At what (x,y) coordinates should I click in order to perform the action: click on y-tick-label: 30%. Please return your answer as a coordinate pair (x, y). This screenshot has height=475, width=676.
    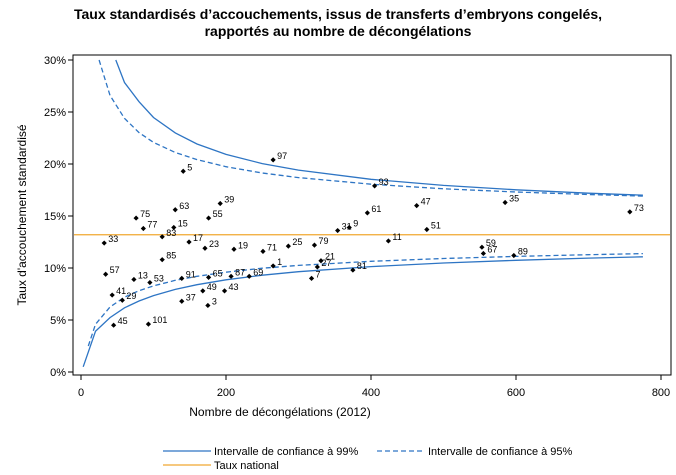
    Looking at the image, I should click on (55, 61).